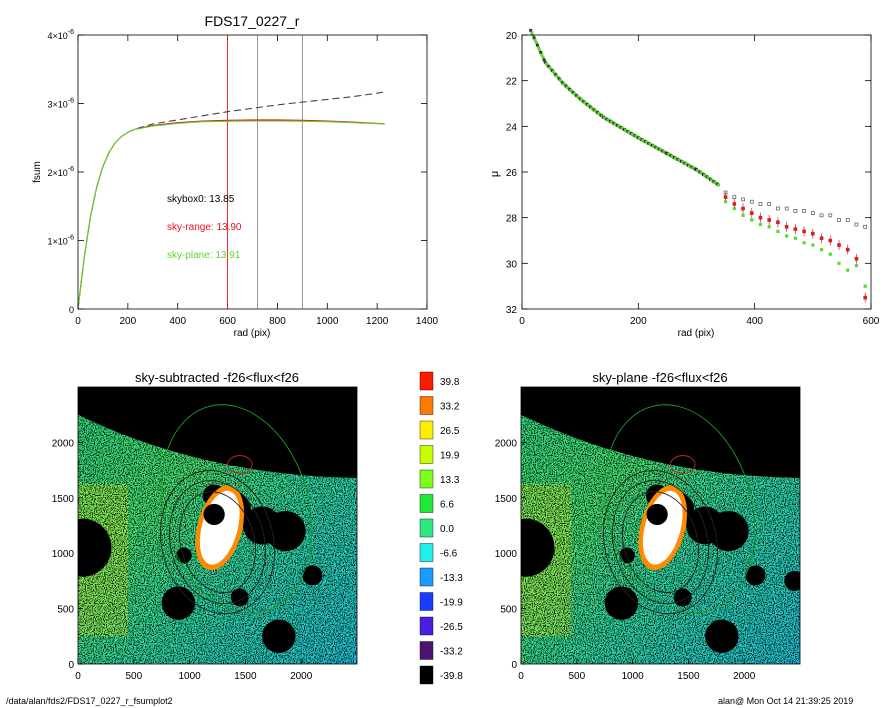 The width and height of the screenshot is (885, 708). Describe the element at coordinates (65, 610) in the screenshot. I see `y-tick-label: 500` at that location.